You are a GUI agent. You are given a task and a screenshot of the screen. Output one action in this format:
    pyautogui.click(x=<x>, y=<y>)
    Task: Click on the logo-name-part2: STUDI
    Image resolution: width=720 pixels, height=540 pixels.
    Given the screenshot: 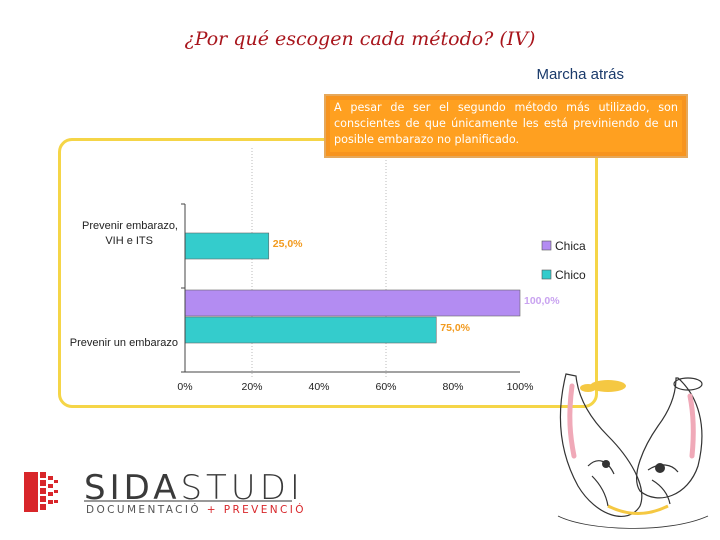 What is the action you would take?
    pyautogui.click(x=242, y=488)
    